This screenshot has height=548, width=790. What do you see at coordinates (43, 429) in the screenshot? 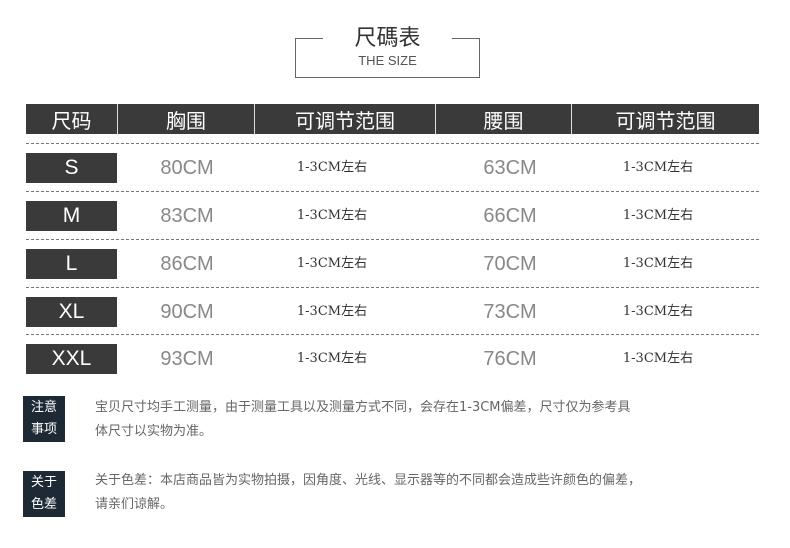
I see `note-label-line: 事项` at bounding box center [43, 429].